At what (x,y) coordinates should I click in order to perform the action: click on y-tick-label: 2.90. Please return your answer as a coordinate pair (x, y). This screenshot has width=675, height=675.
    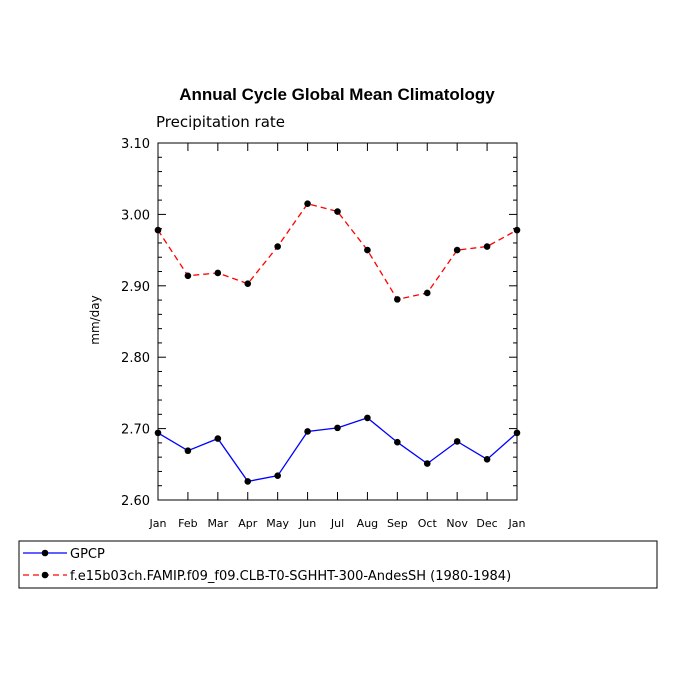
    Looking at the image, I should click on (135, 287).